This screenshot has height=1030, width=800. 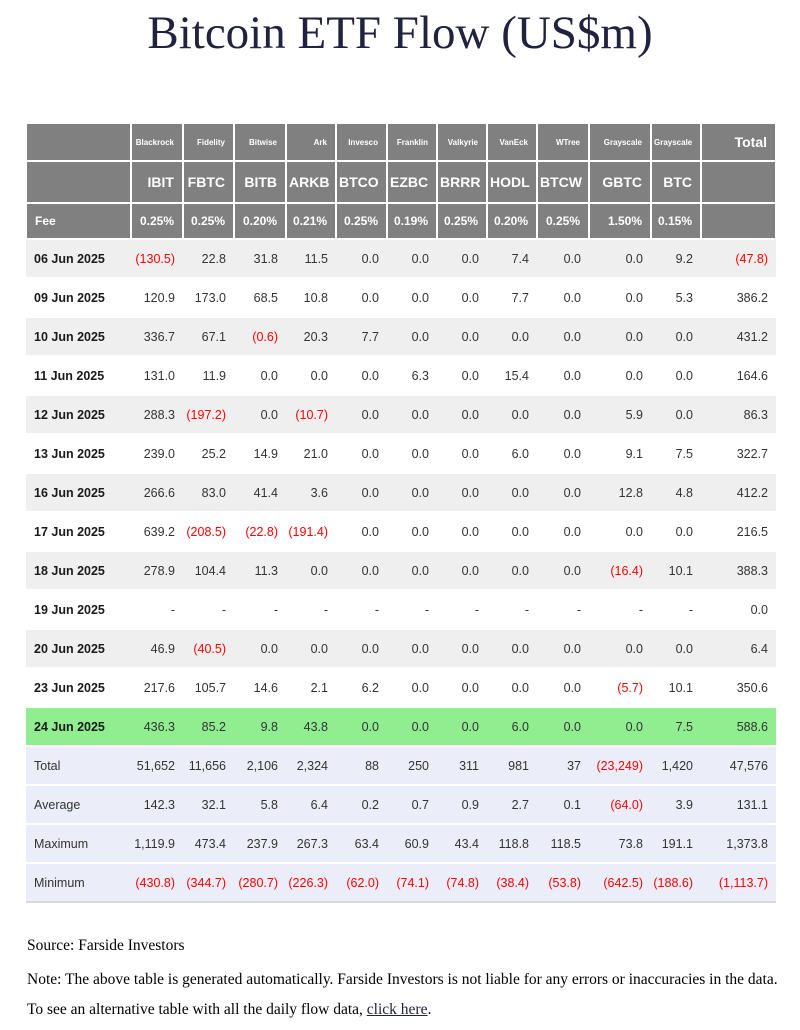 What do you see at coordinates (512, 766) in the screenshot?
I see `summary-value: 981` at bounding box center [512, 766].